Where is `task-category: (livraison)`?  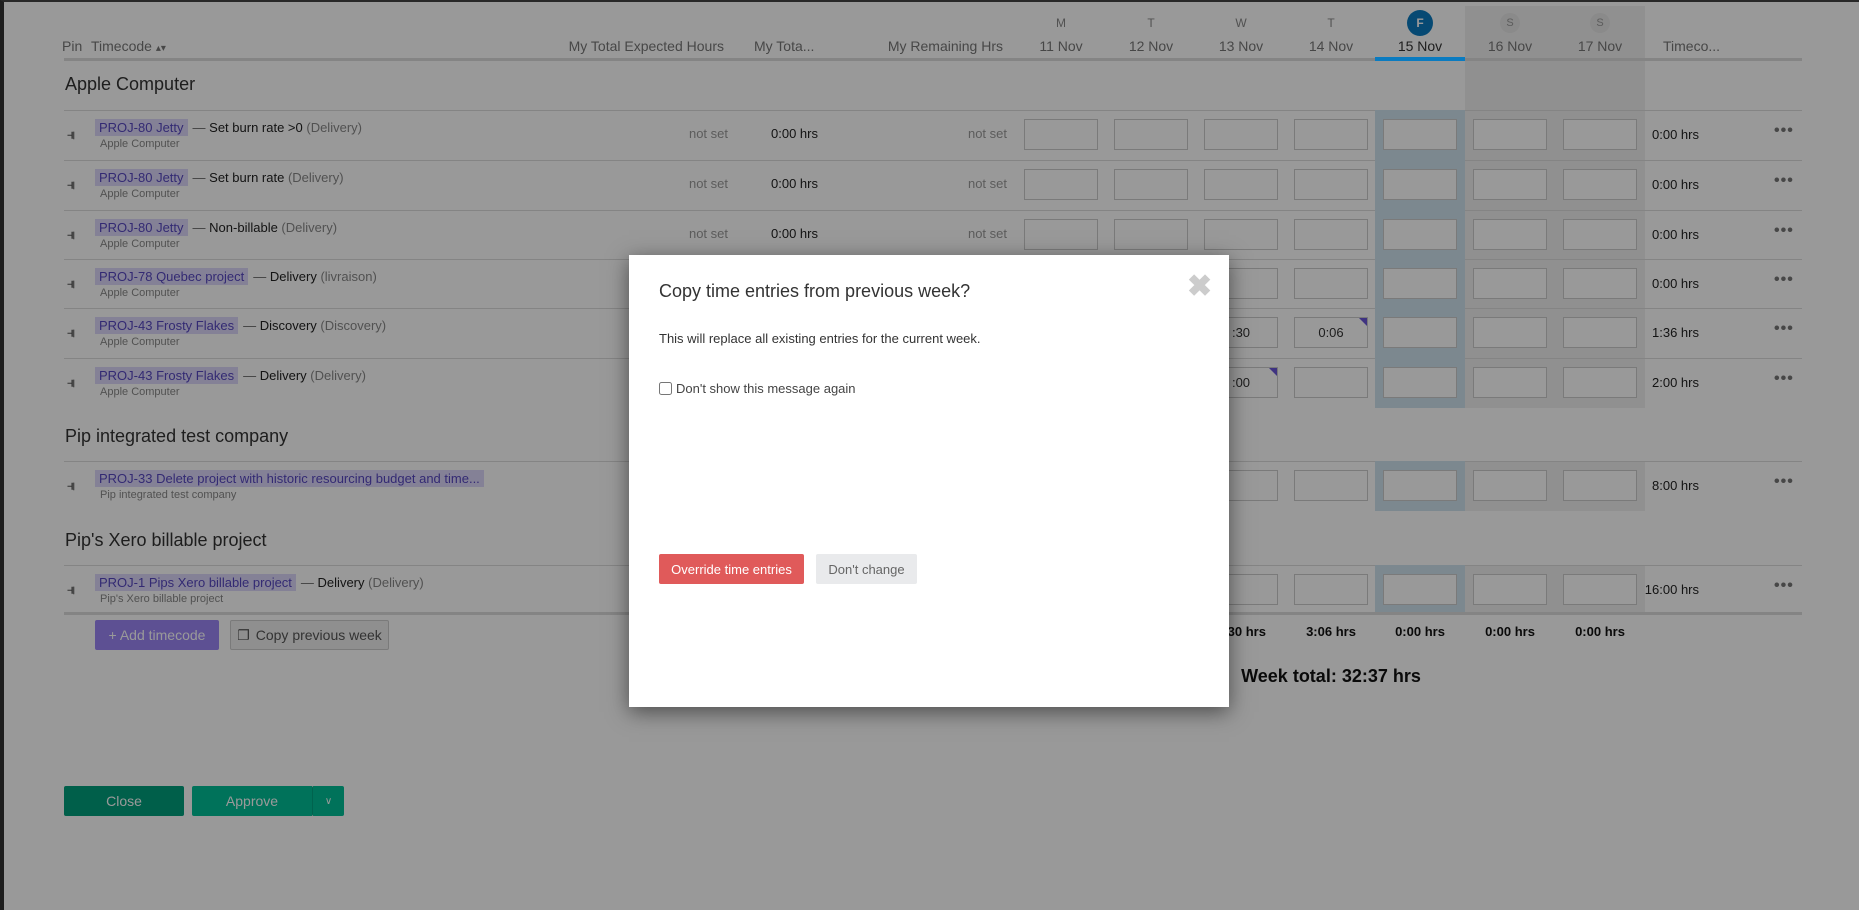 task-category: (livraison) is located at coordinates (348, 276).